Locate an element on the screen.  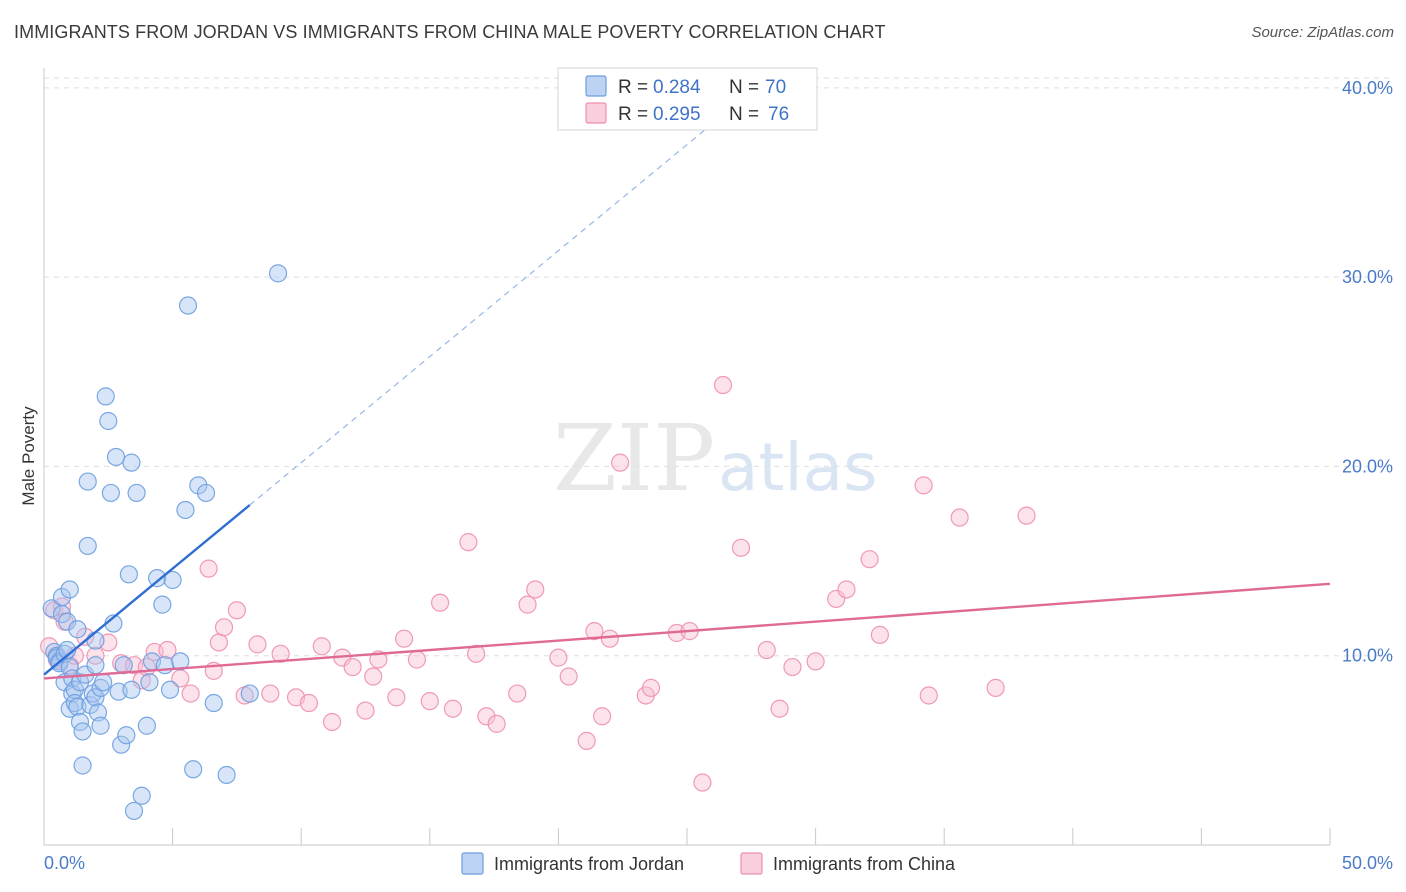
bottom-legend-swatch-china is located at coordinates (751, 863).